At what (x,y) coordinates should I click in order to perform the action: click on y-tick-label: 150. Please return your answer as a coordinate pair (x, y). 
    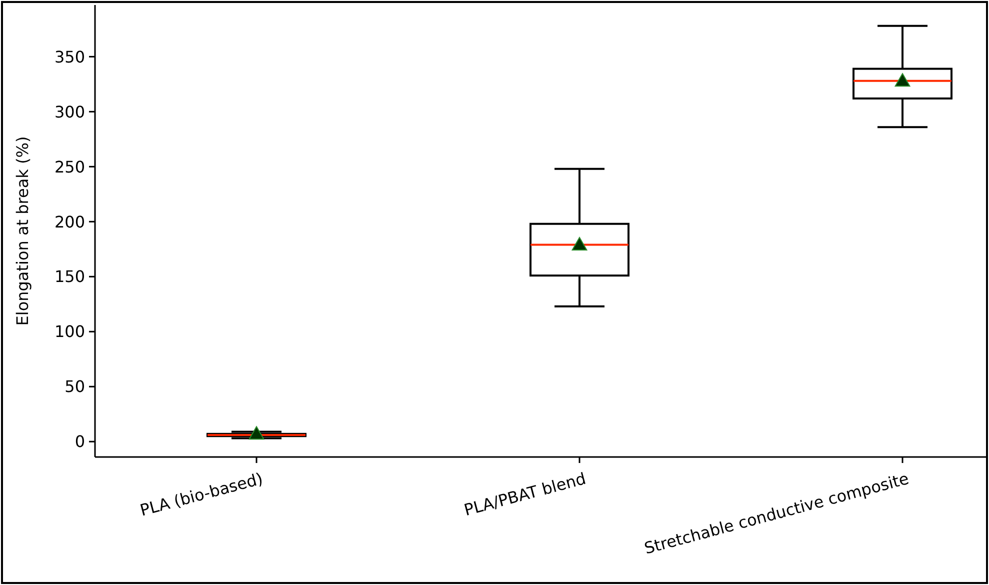
    Looking at the image, I should click on (69, 276).